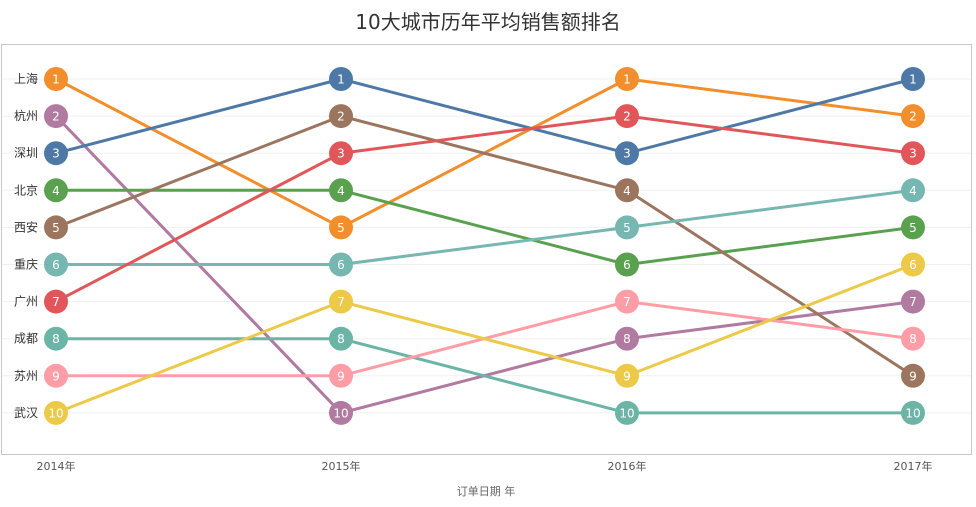 Image resolution: width=976 pixels, height=507 pixels. I want to click on city-label: 成都, so click(26, 339).